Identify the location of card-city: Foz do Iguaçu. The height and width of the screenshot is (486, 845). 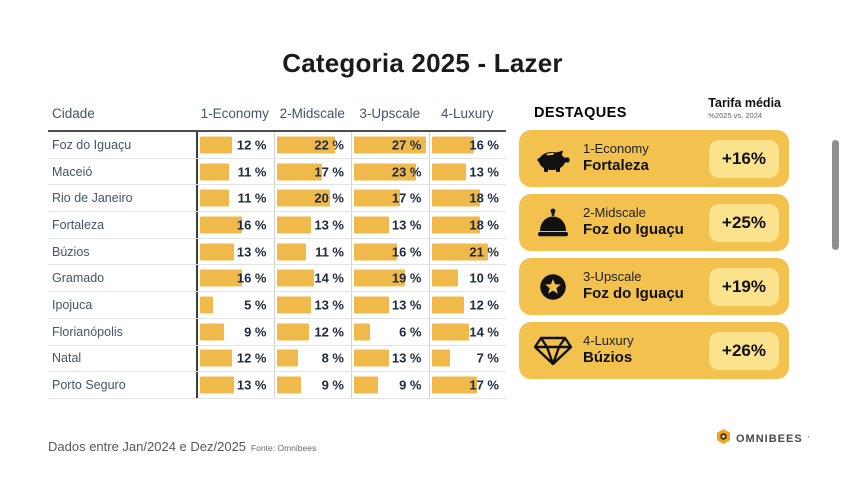
(633, 294).